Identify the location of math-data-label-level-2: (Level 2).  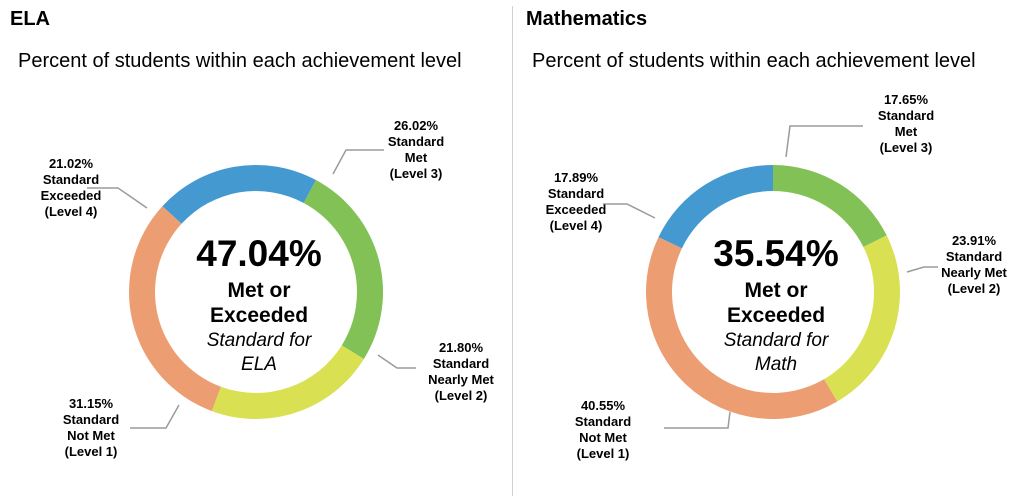
(974, 288).